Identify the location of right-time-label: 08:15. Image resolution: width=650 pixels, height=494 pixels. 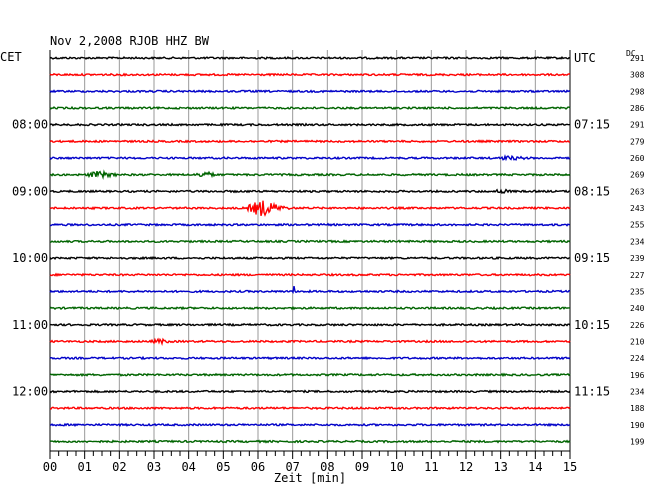
(592, 191).